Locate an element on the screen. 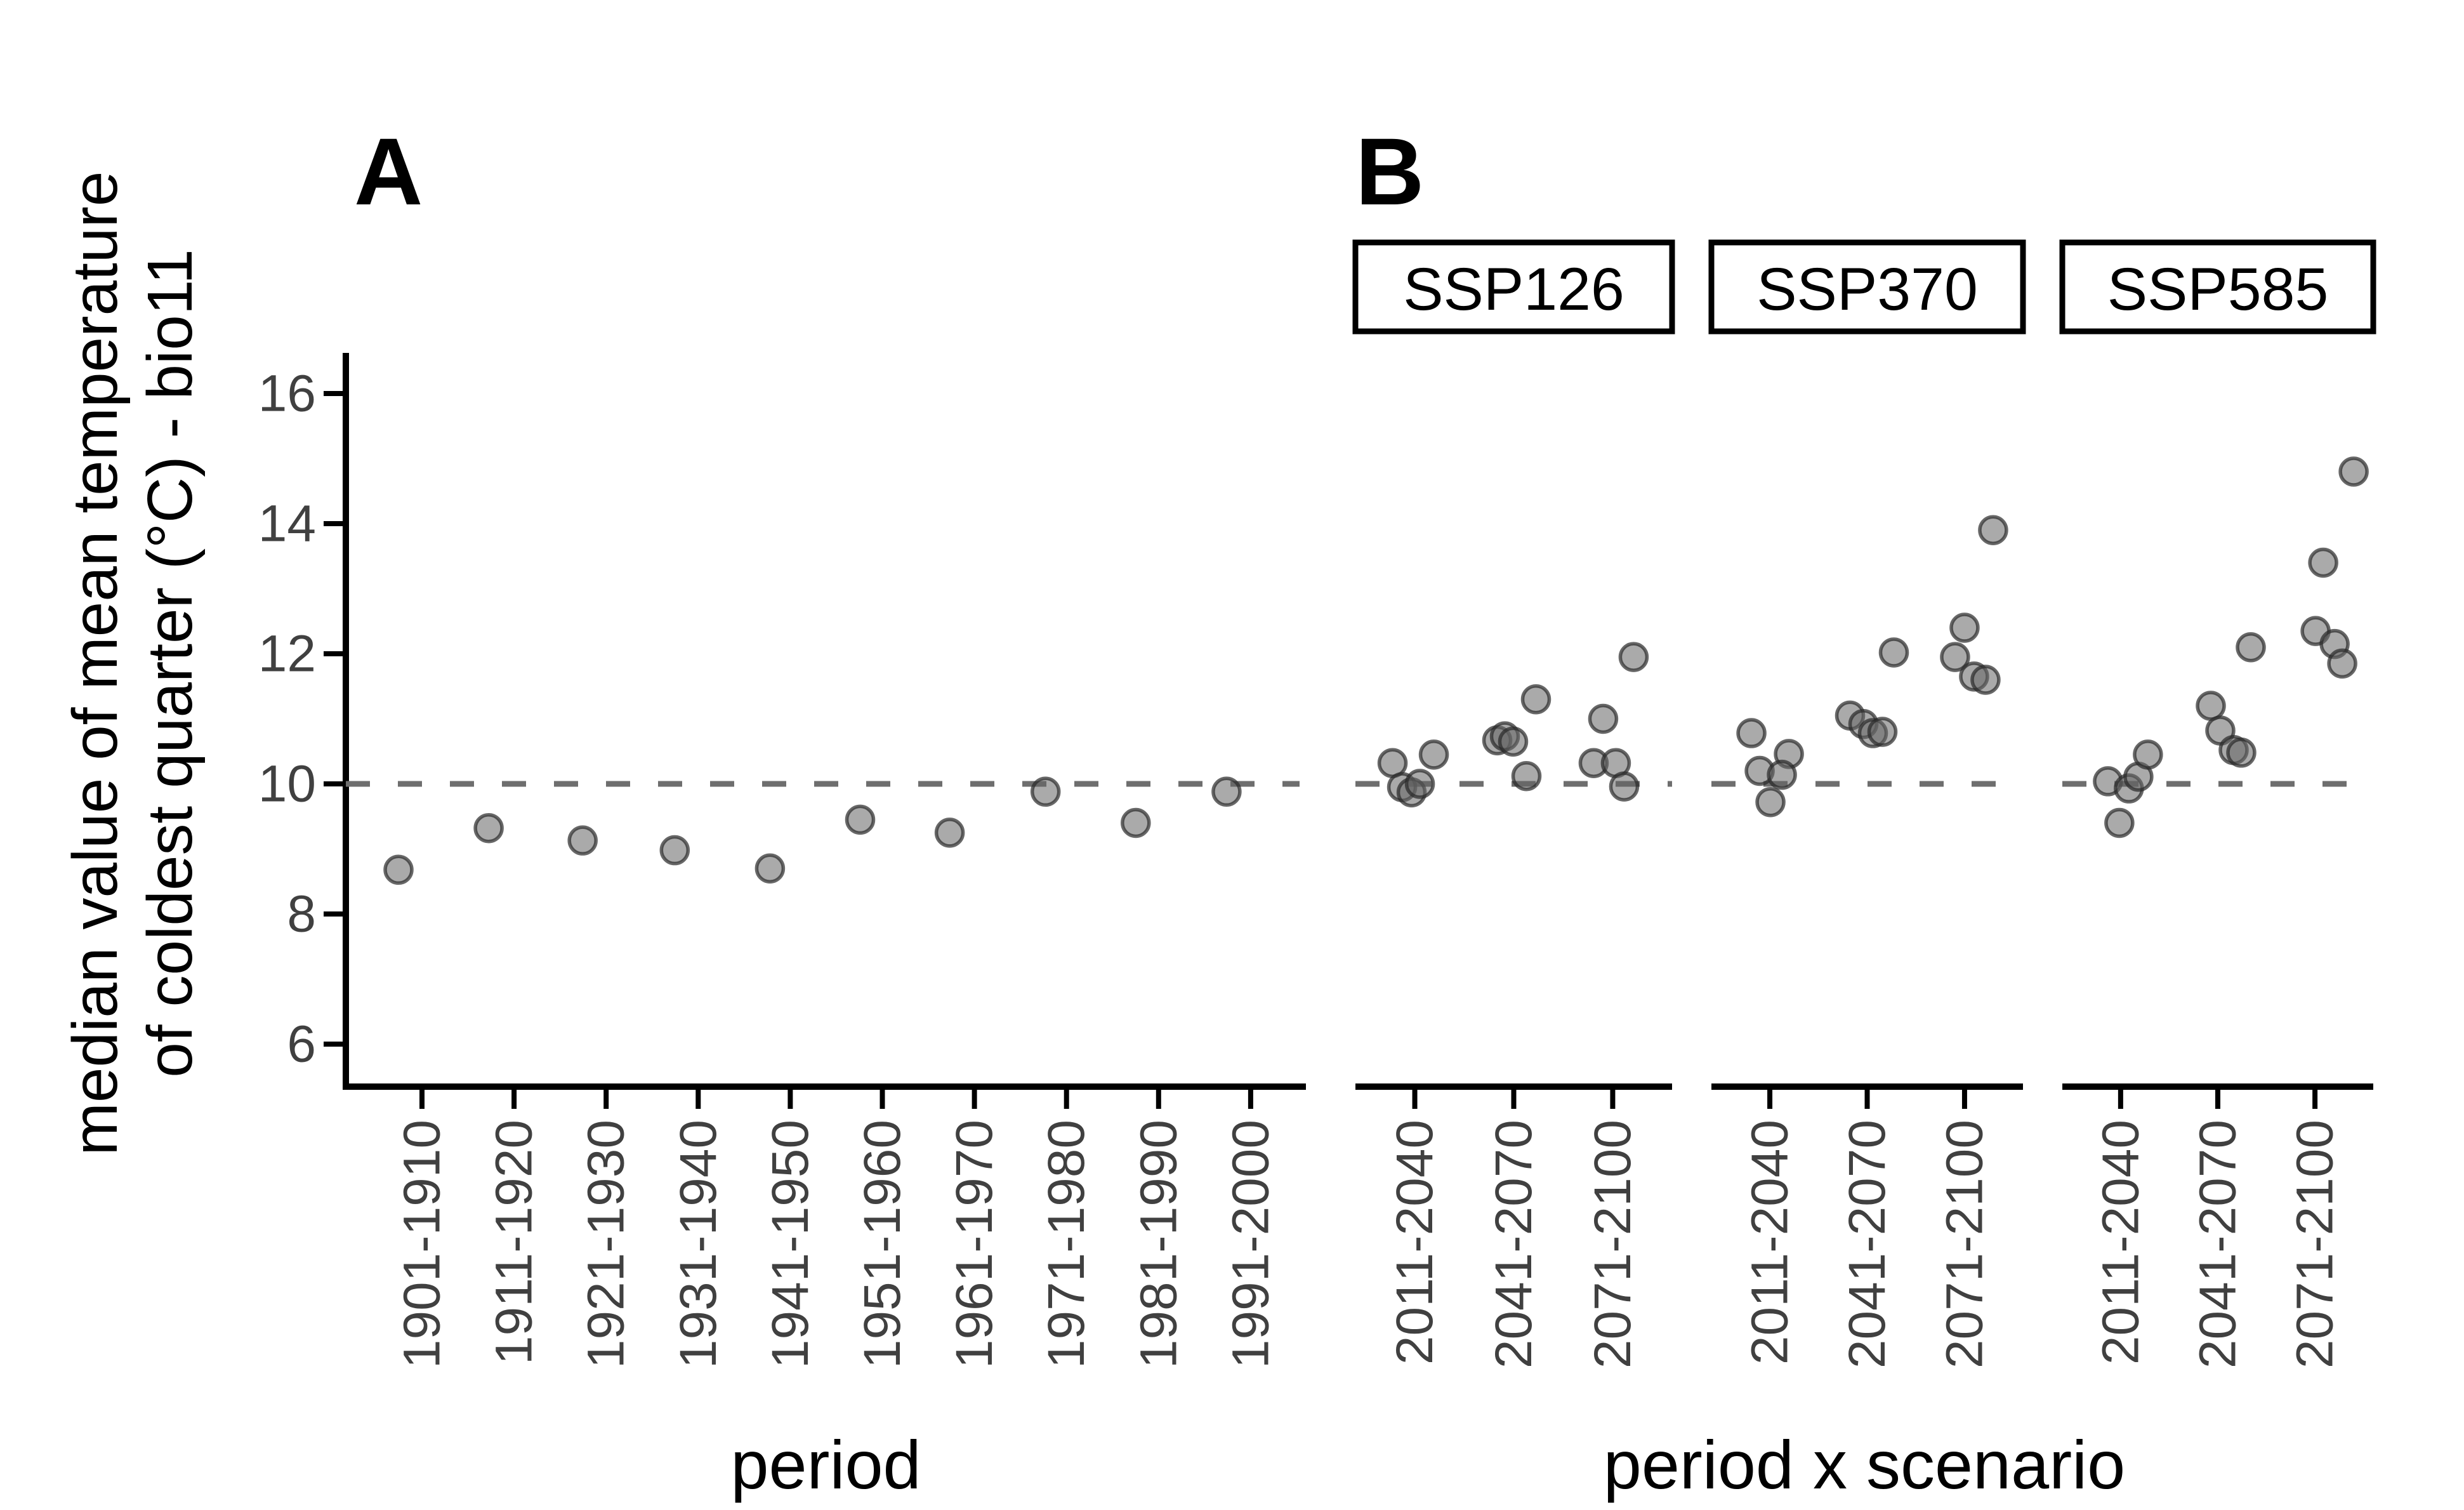 The height and width of the screenshot is (1510, 2464). x-tick-label: 1941-1950 is located at coordinates (790, 1244).